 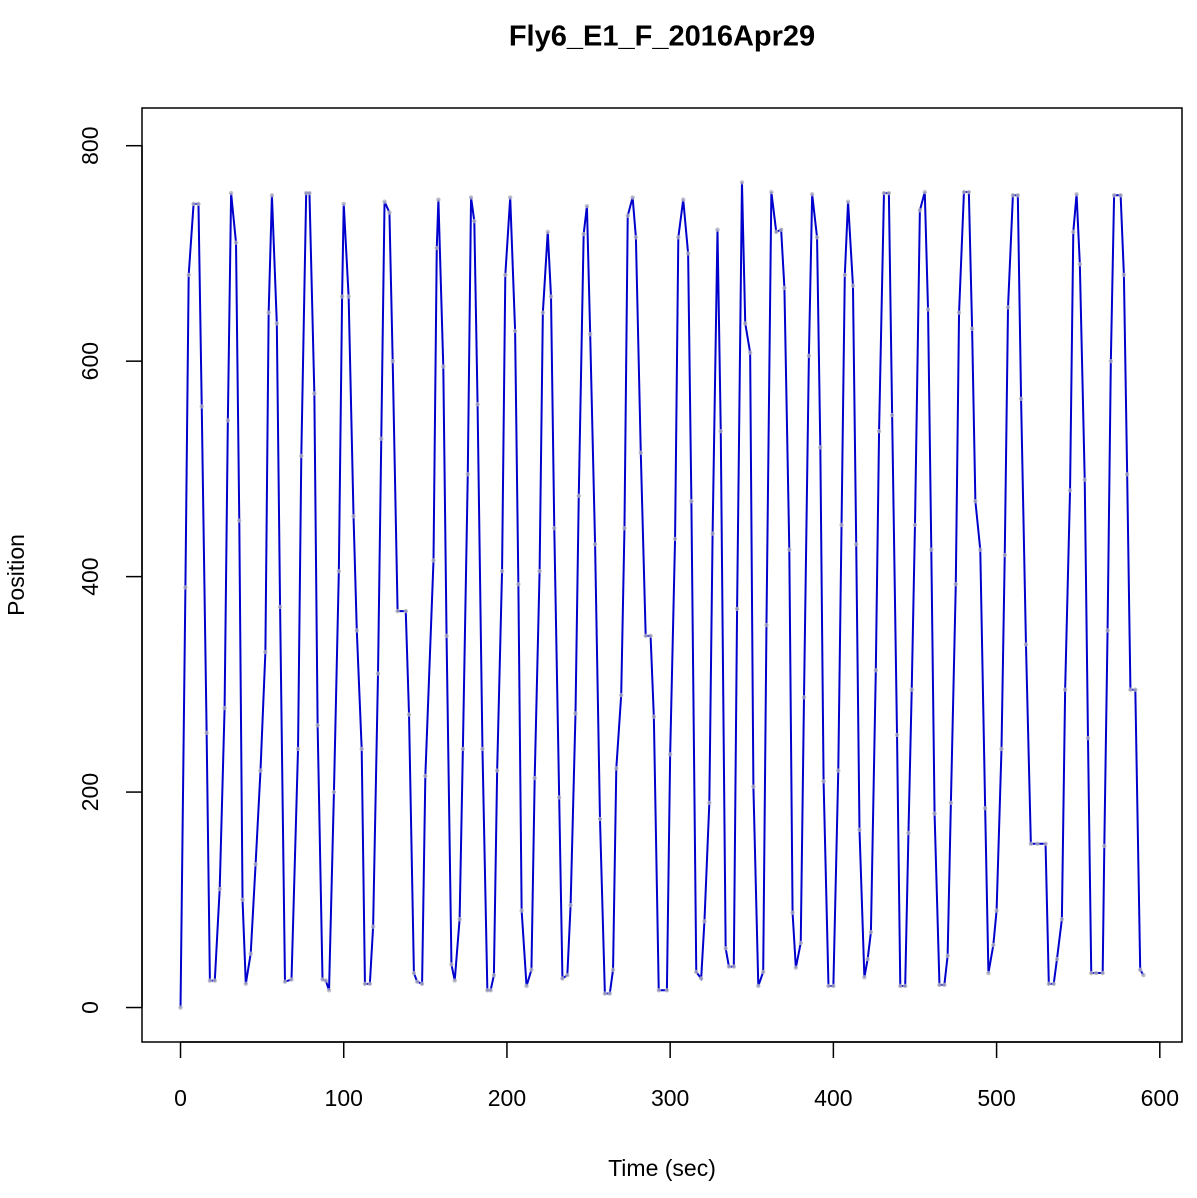 I want to click on y-axis-label: Position, so click(x=16, y=575).